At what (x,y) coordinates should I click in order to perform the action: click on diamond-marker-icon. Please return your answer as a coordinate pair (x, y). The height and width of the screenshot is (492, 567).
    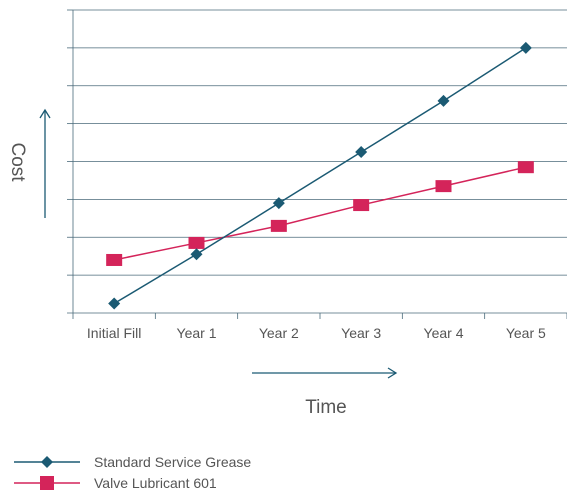
    Looking at the image, I should click on (47, 462).